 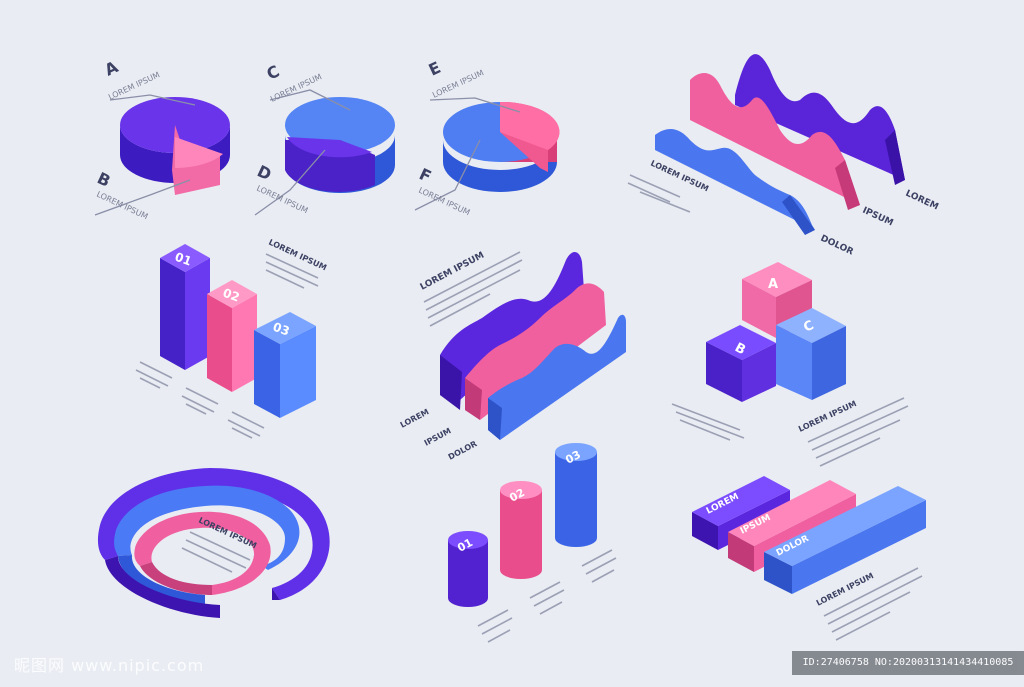 I want to click on cube-b-front, so click(x=724, y=372).